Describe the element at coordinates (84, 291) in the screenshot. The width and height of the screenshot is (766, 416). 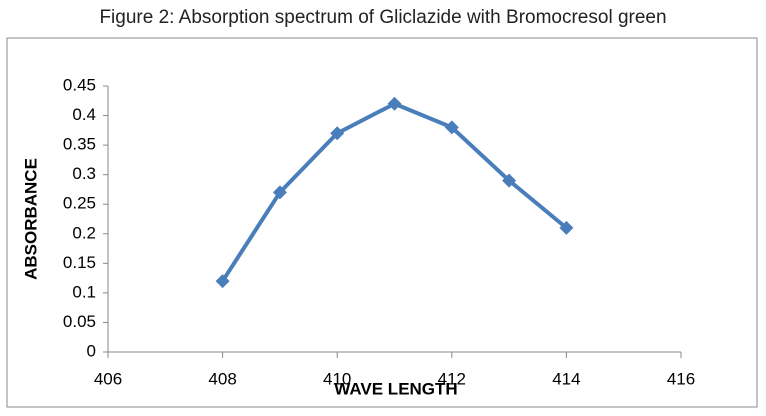
I see `y-tick-label: 0.1` at that location.